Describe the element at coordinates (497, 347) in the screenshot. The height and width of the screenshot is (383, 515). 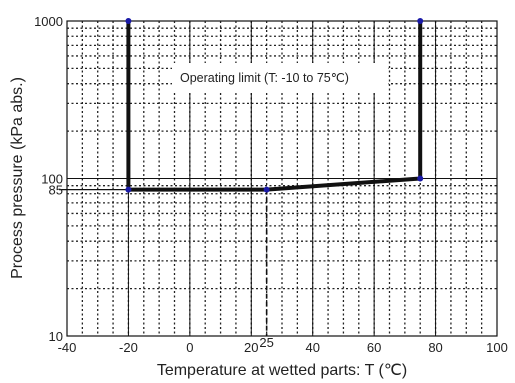
I see `x-tick-label: 100` at that location.